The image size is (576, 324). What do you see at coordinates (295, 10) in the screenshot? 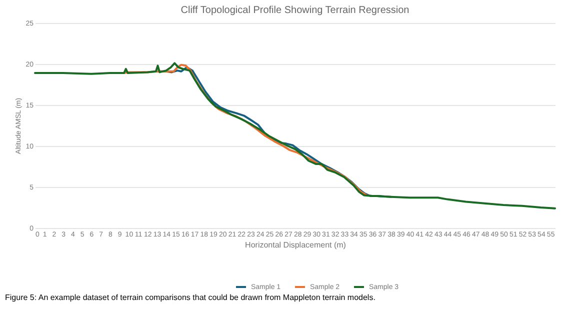
I see `chart-title: Cliff Topological Profile Showing Terrain Regression` at bounding box center [295, 10].